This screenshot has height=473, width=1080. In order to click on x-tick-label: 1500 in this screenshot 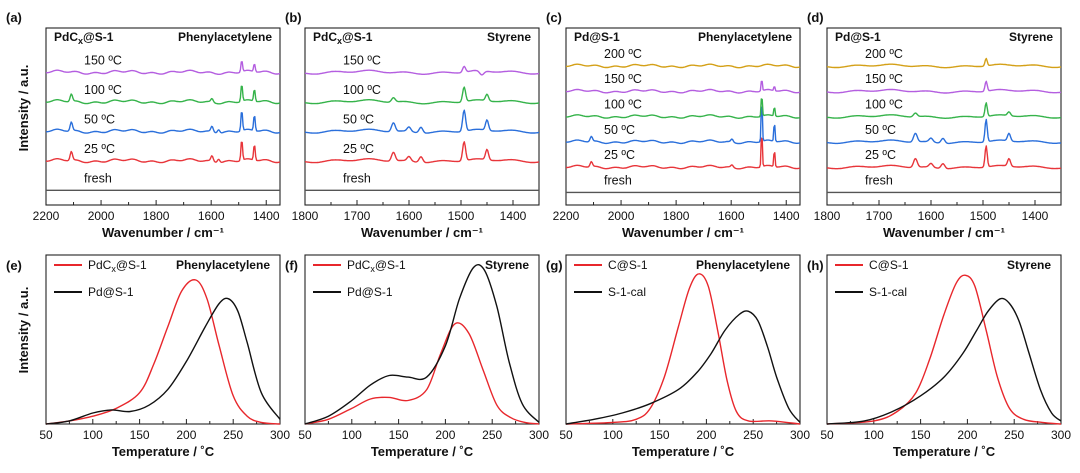, I will do `click(461, 216)`.